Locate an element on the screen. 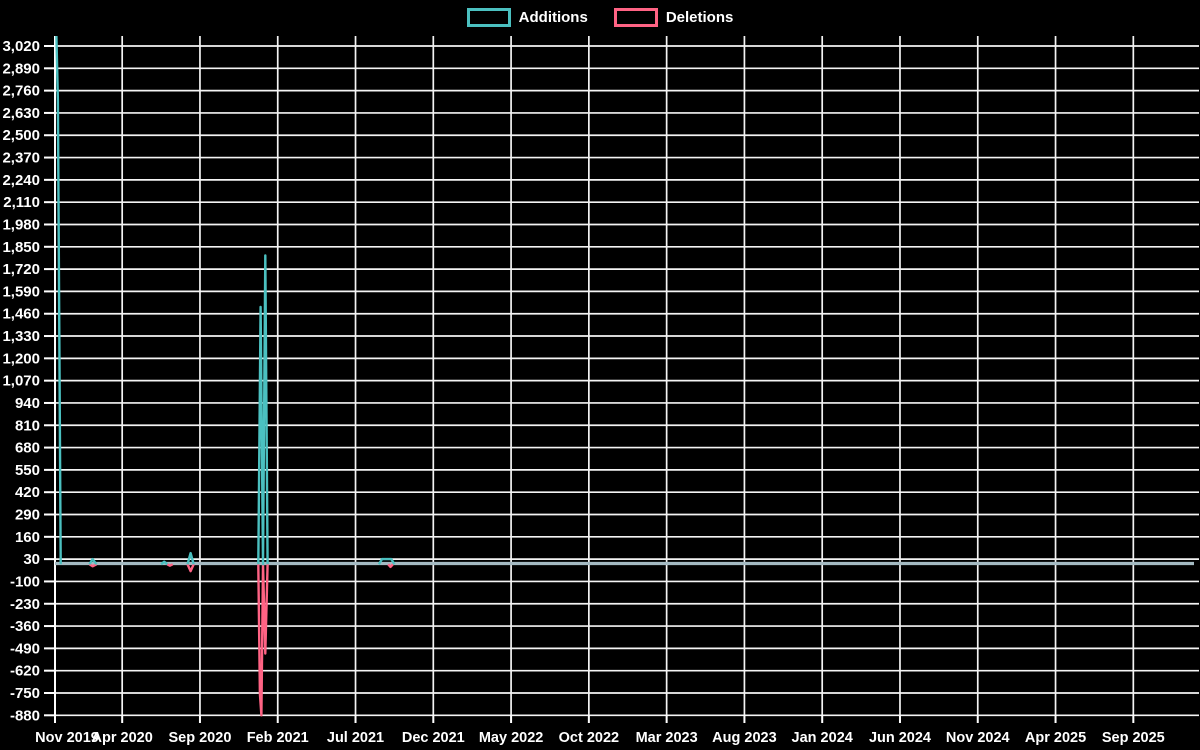 The width and height of the screenshot is (1200, 750). svg-text: 1,590 is located at coordinates (21, 291).